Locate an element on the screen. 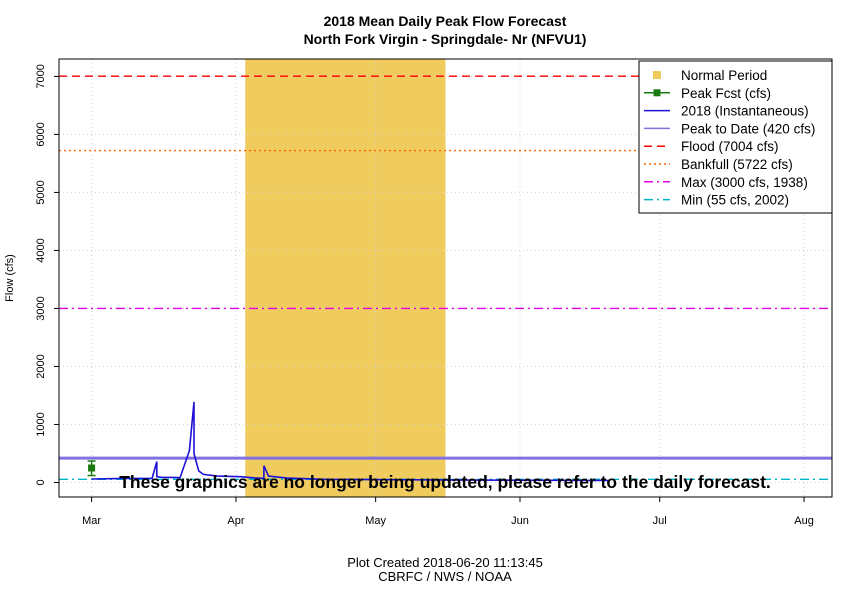 The width and height of the screenshot is (862, 600). legend-label: Min (55 cfs, 2002) is located at coordinates (735, 200).